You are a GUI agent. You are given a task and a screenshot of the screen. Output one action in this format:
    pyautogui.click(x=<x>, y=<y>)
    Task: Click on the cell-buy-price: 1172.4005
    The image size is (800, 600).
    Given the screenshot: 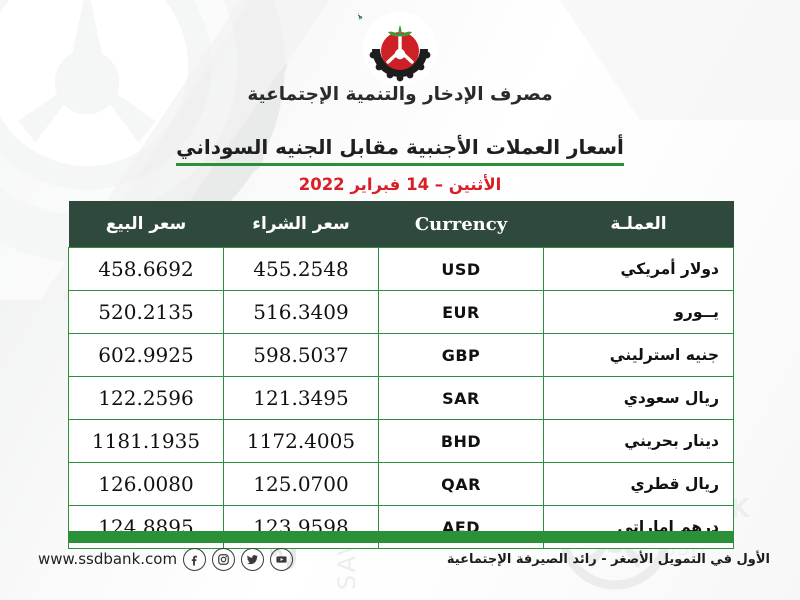 What is the action you would take?
    pyautogui.click(x=301, y=441)
    